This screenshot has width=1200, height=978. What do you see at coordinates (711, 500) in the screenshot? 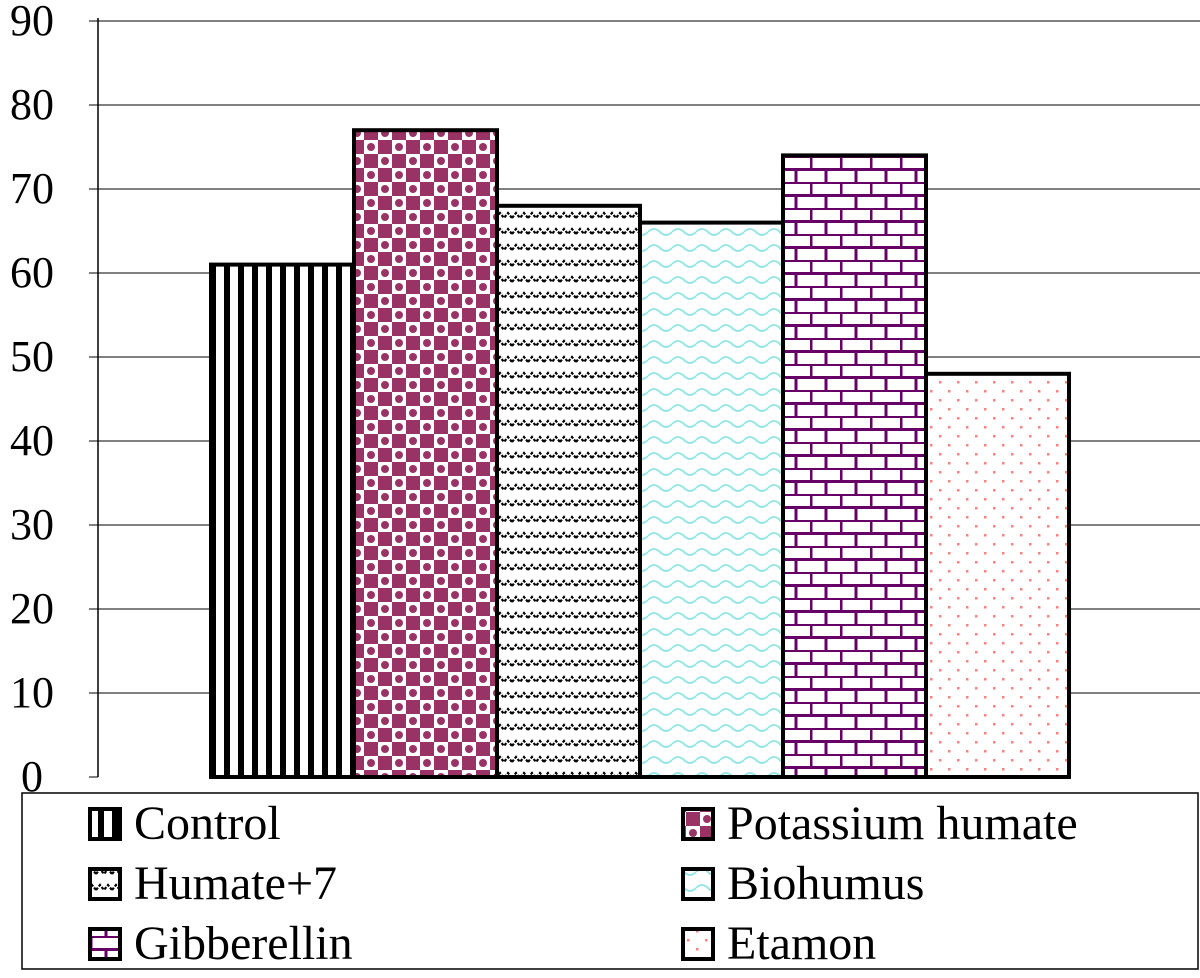
I see `bar-biohumus` at bounding box center [711, 500].